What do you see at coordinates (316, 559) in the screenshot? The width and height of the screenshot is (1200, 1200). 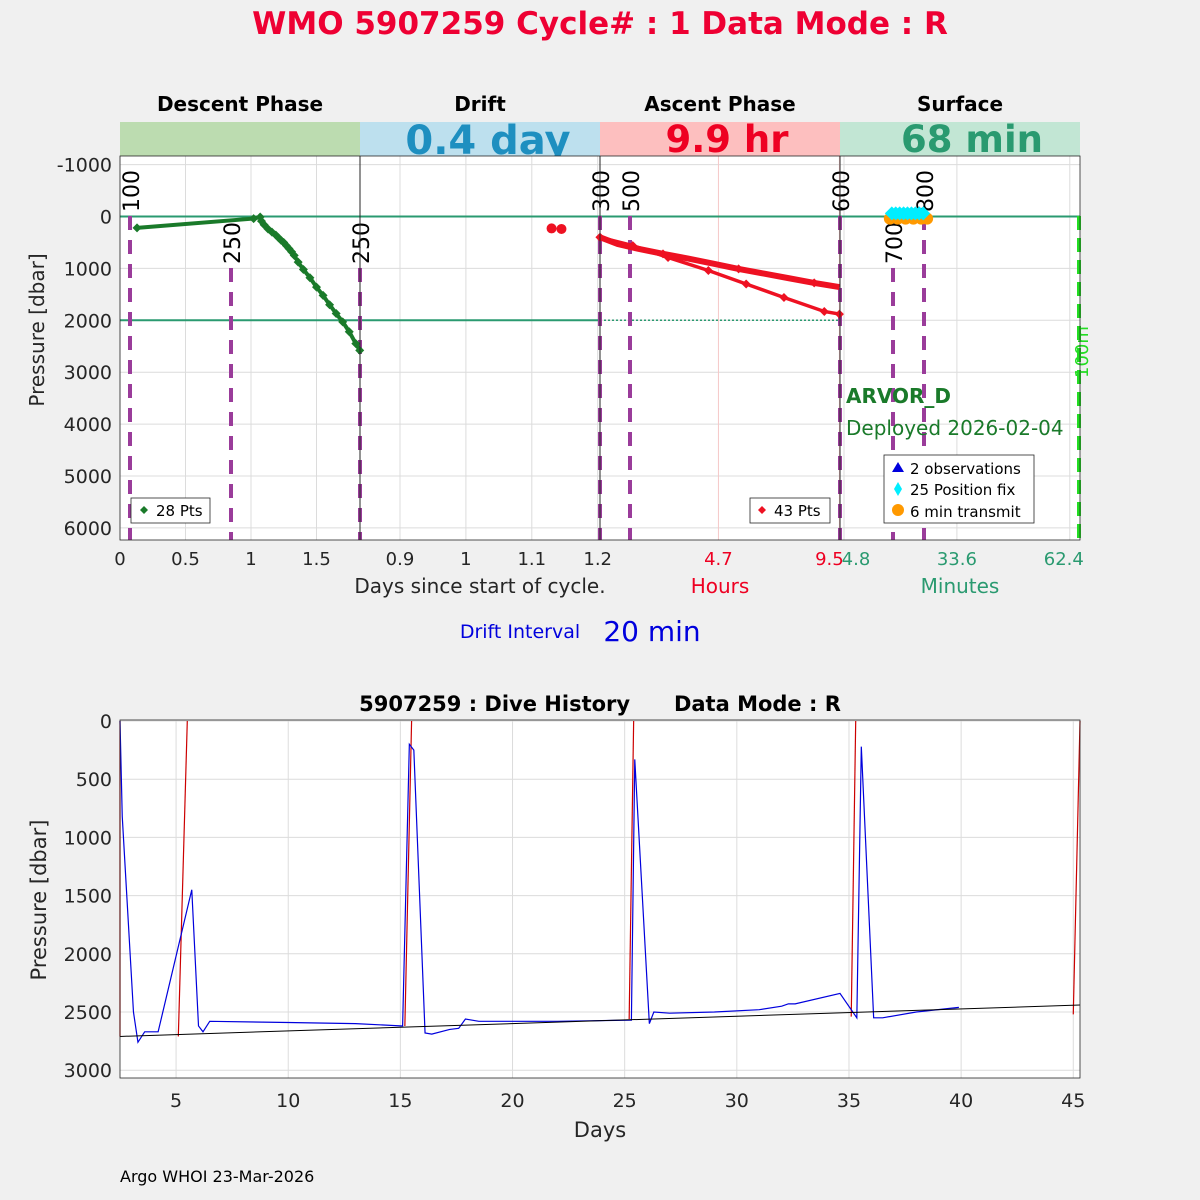 I see `descent-x-tick-label: 1.5` at bounding box center [316, 559].